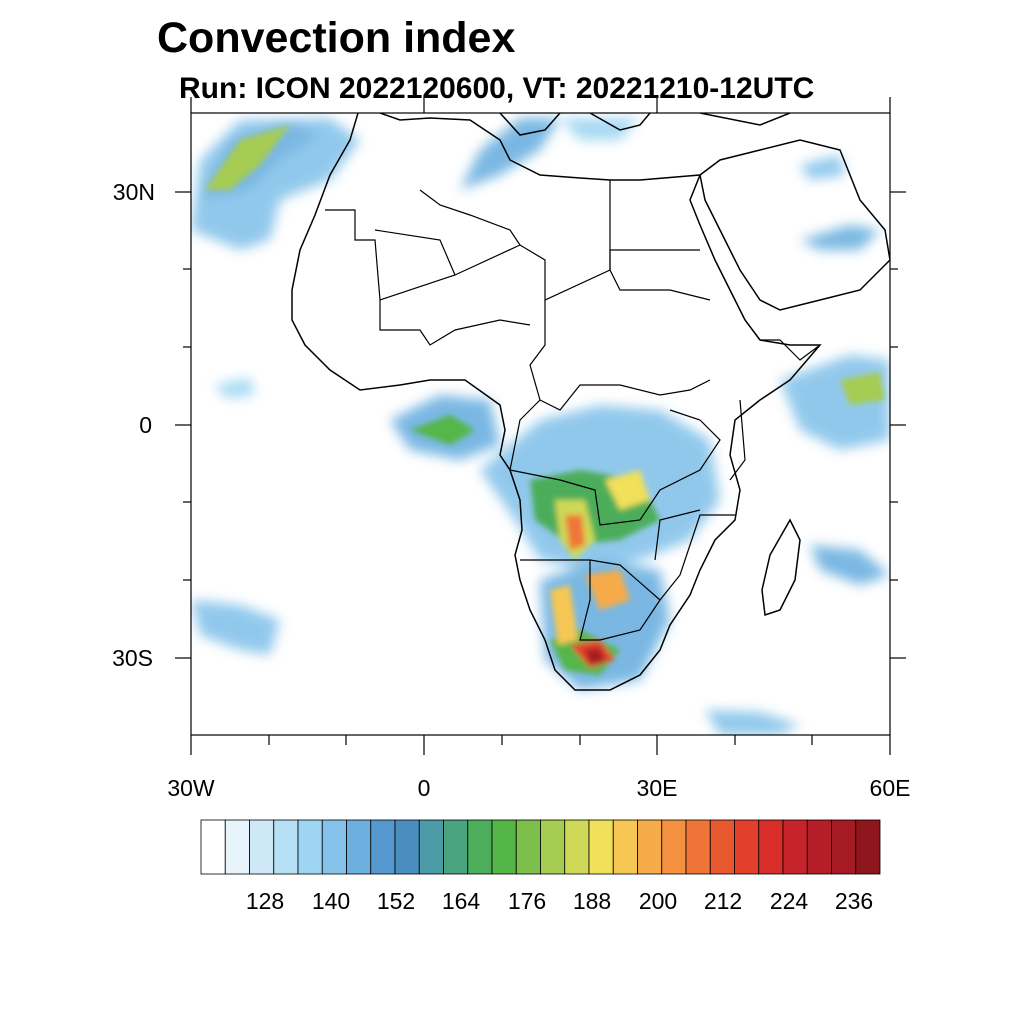 The image size is (1024, 1024). I want to click on field-core-angola-hot, so click(575, 532).